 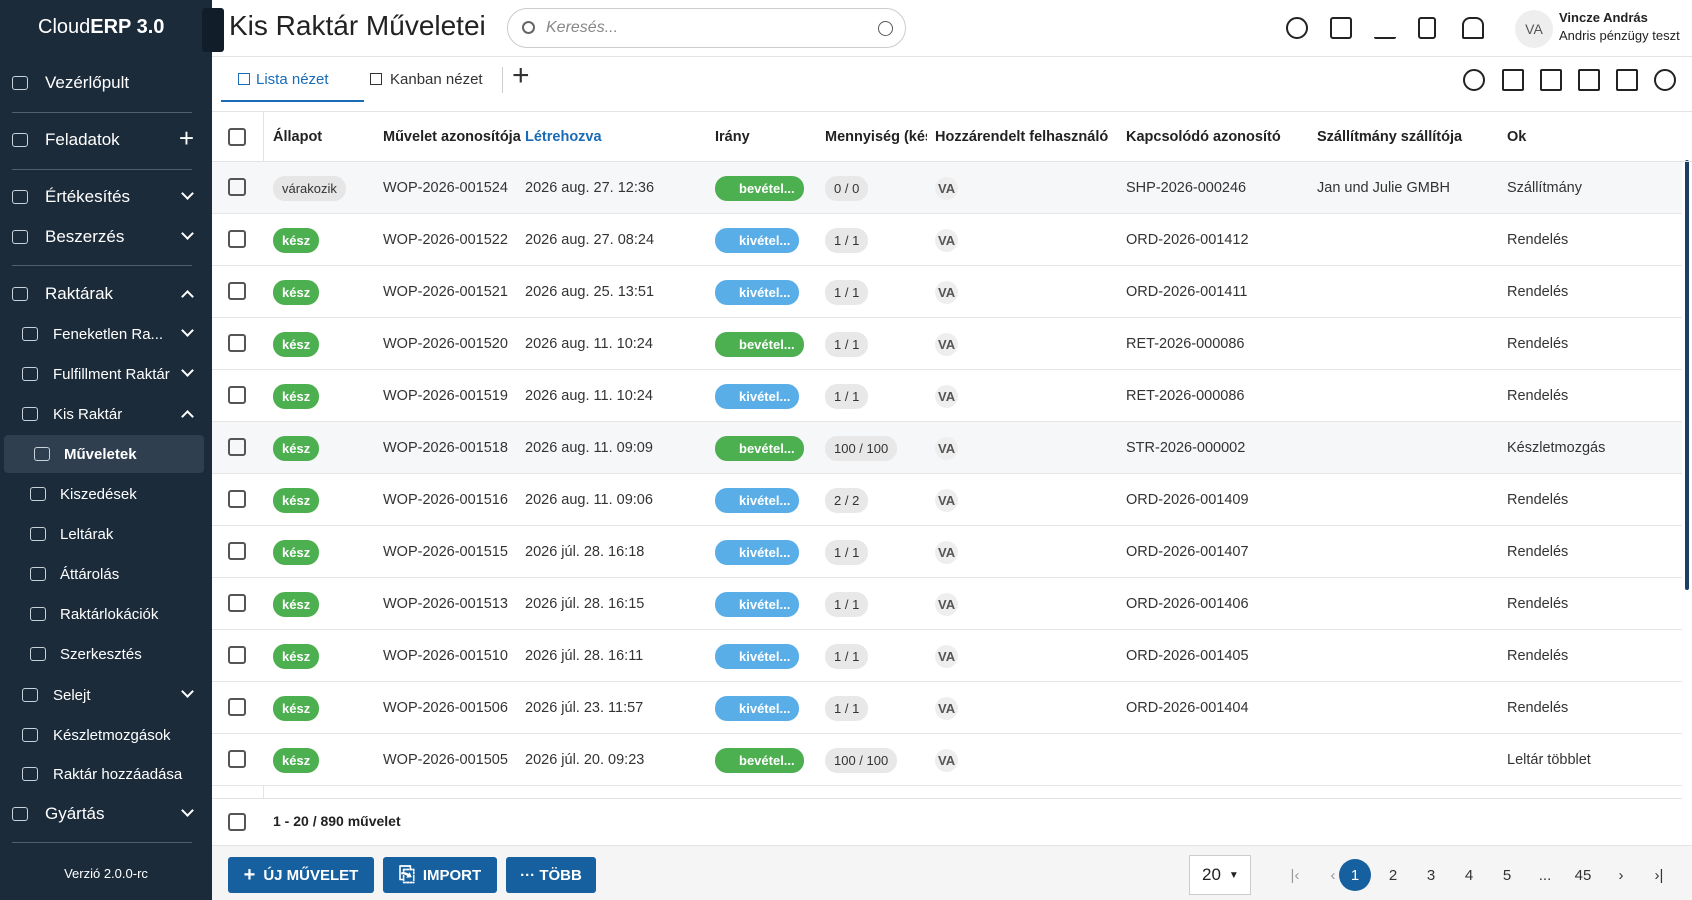 What do you see at coordinates (1621, 875) in the screenshot?
I see `page-nav: ›` at bounding box center [1621, 875].